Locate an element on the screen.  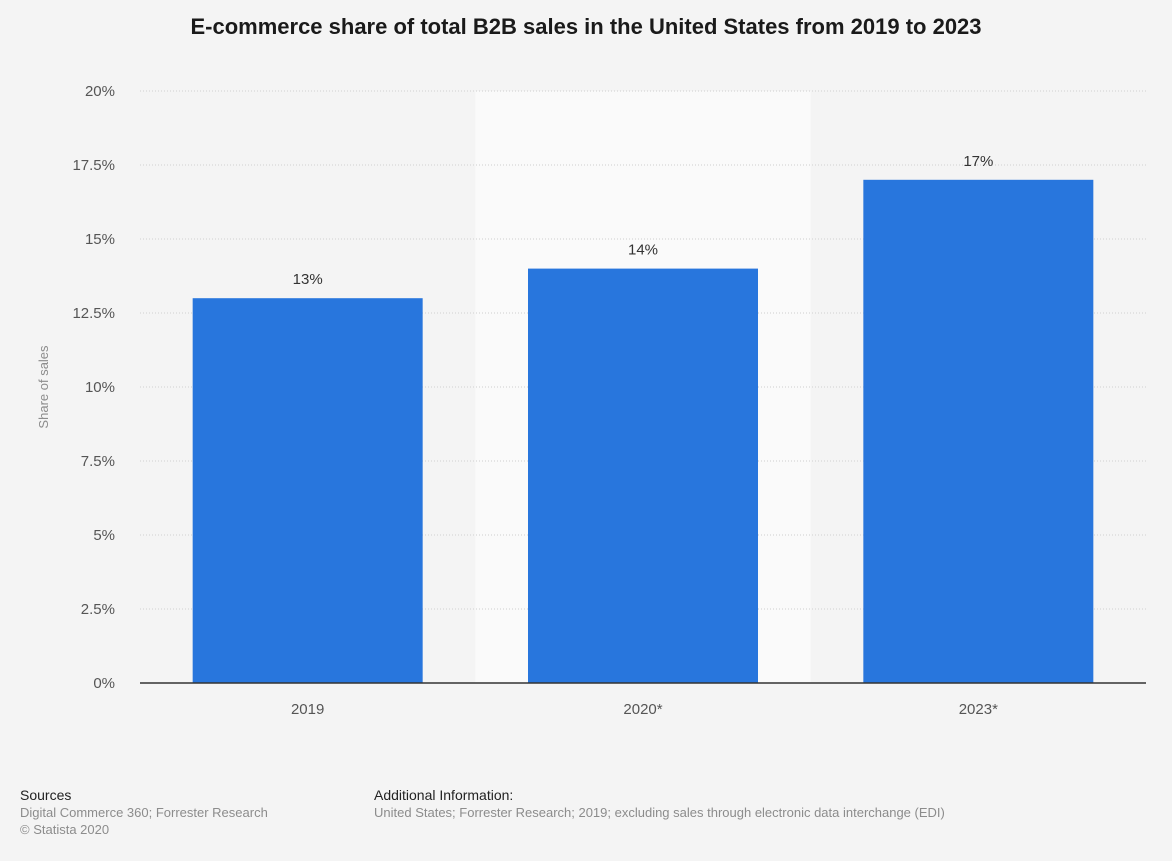
data-labels: 13% 14% 17% is located at coordinates (643, 220).